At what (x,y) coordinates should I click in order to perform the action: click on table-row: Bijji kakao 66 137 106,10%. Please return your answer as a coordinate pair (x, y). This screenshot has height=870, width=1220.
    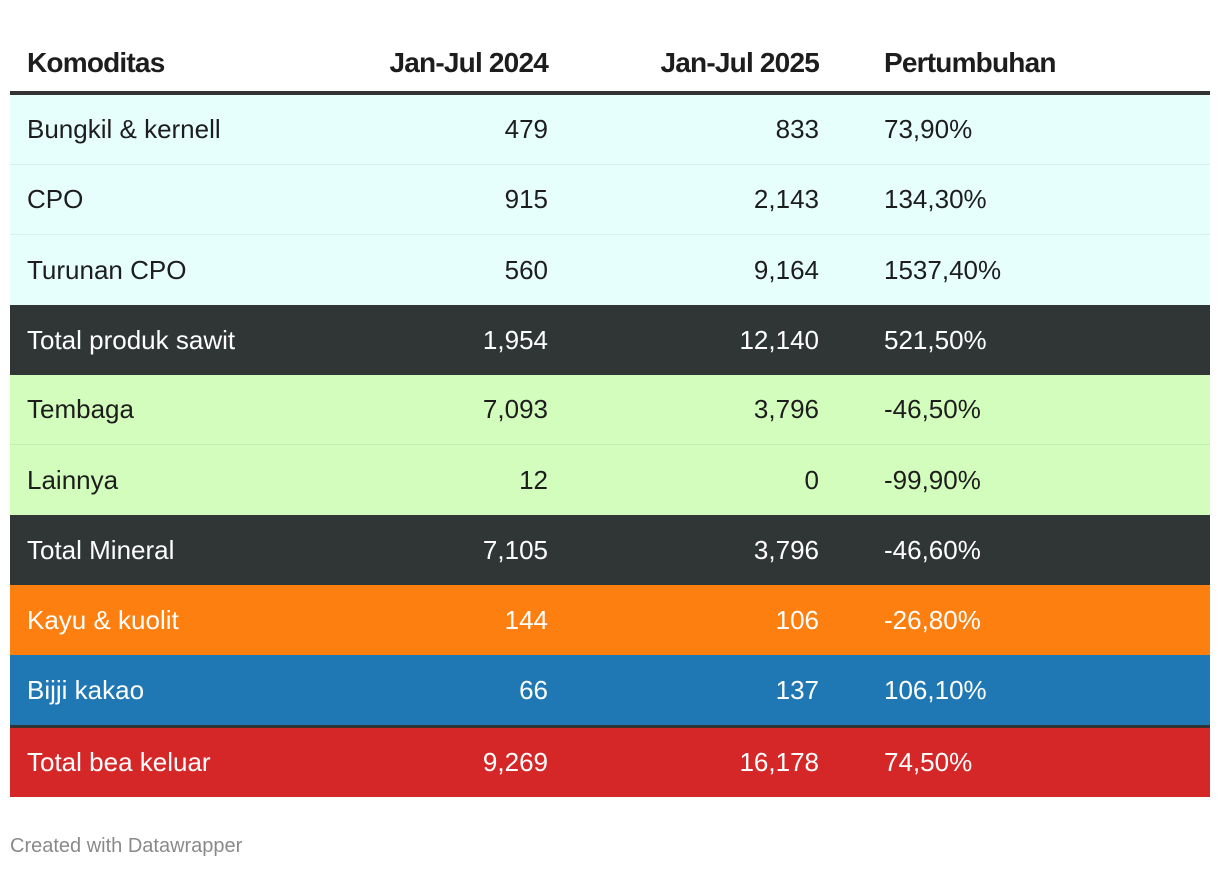
    Looking at the image, I should click on (610, 690).